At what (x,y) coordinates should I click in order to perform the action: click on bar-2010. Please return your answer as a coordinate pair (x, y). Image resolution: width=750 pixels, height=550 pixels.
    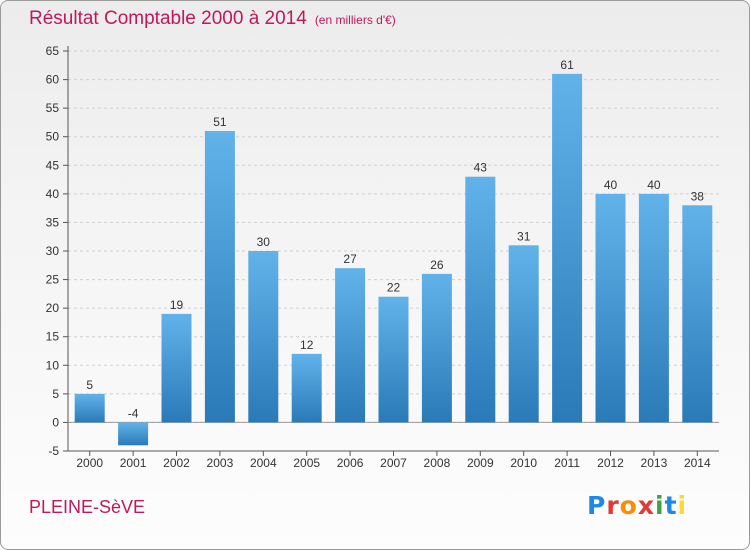
    Looking at the image, I should click on (523, 334).